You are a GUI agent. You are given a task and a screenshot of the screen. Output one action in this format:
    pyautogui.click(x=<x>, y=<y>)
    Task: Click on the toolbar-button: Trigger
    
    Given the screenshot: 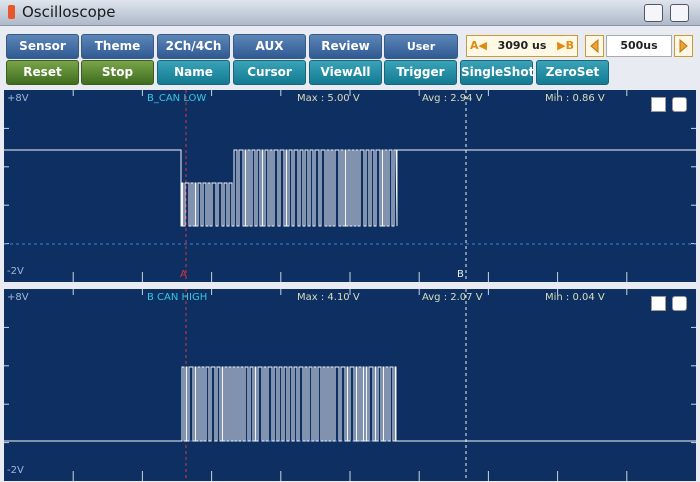 What is the action you would take?
    pyautogui.click(x=420, y=72)
    